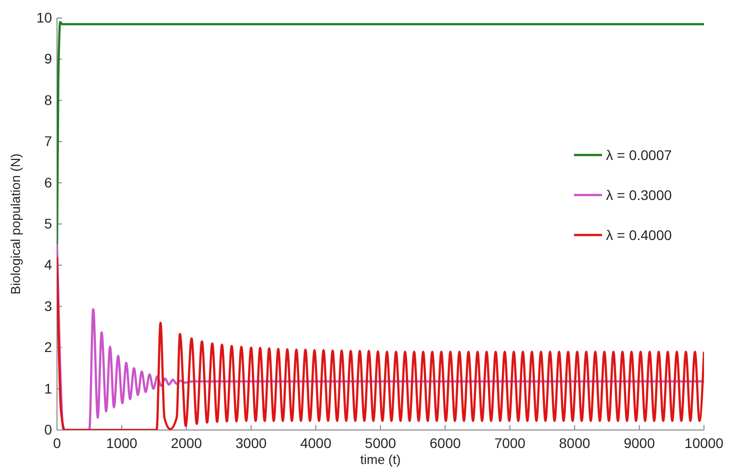 The height and width of the screenshot is (468, 734). Describe the element at coordinates (251, 442) in the screenshot. I see `x-tick-label: 3000` at that location.